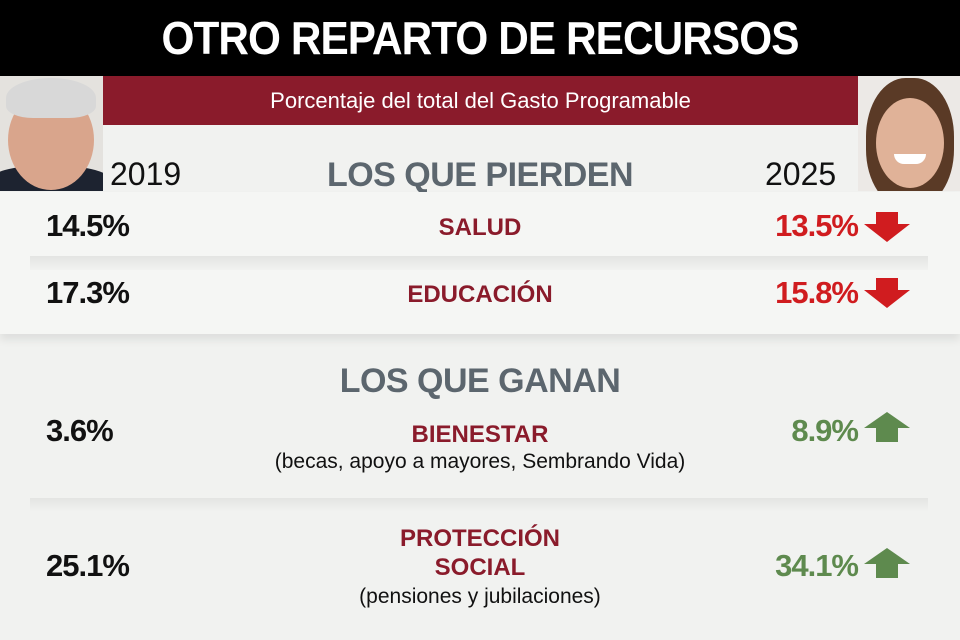  Describe the element at coordinates (51, 133) in the screenshot. I see `photo-left-person` at that location.